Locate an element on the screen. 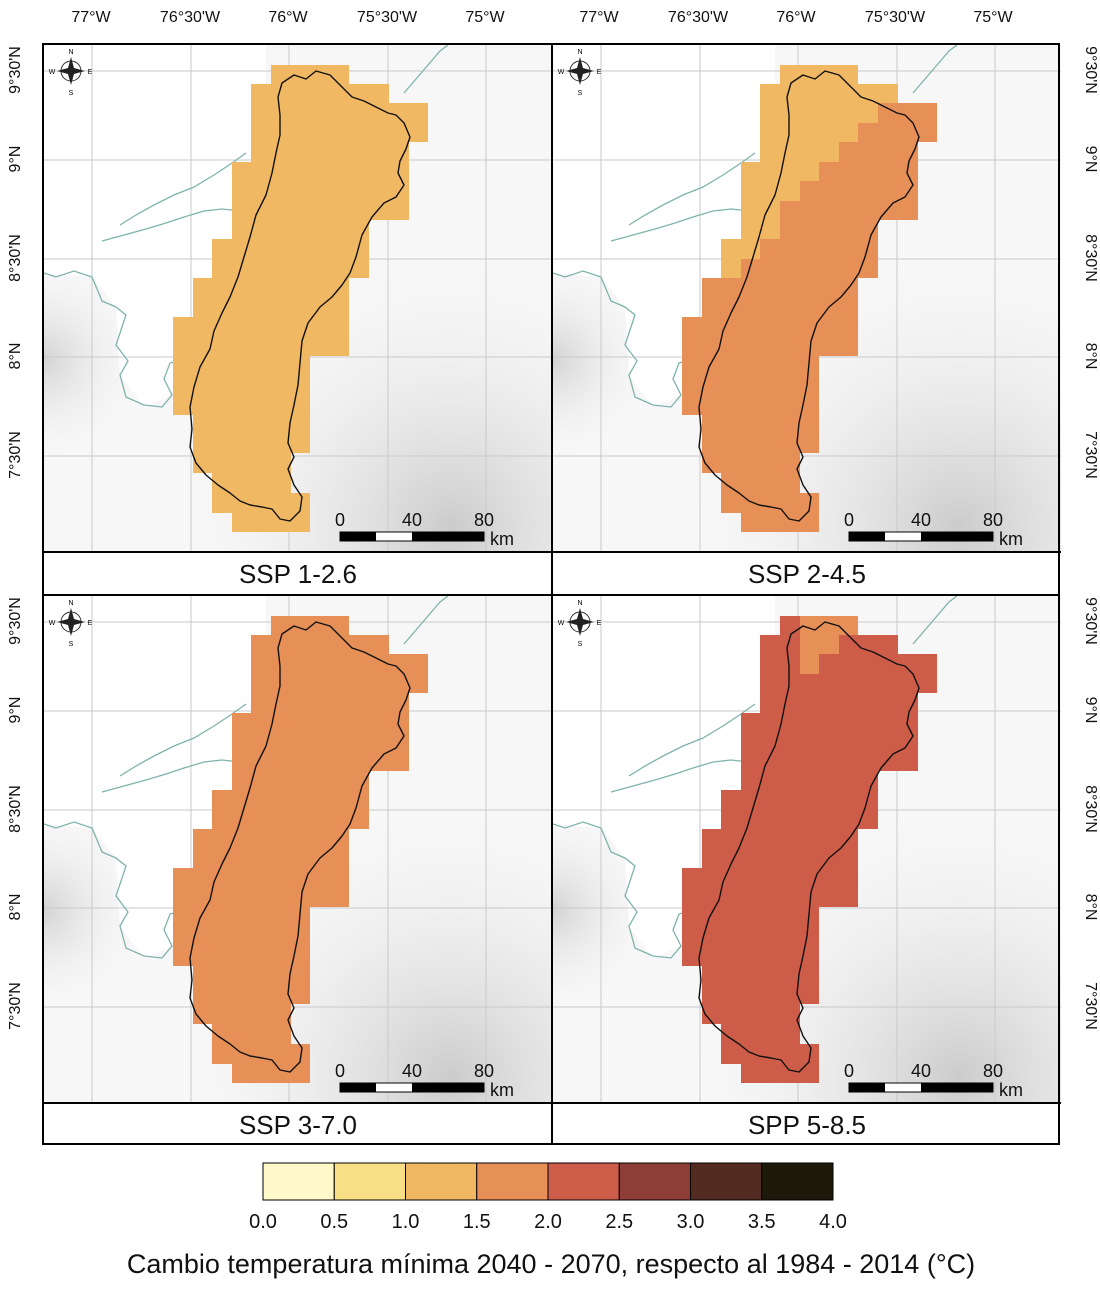 The image size is (1100, 1313). panel-label: SPP 5-8.5 is located at coordinates (807, 1125).